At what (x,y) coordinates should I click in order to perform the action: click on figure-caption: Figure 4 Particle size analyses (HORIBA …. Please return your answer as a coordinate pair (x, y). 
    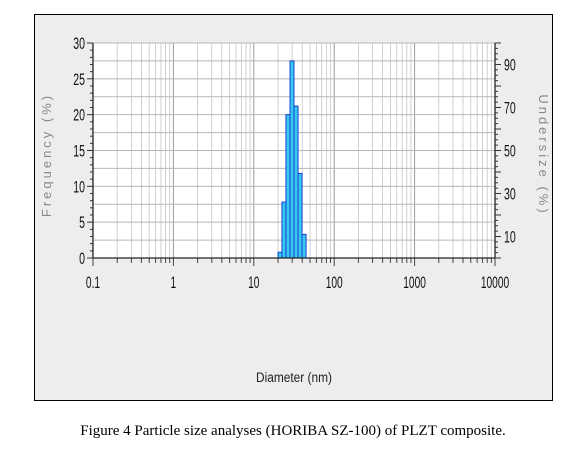
    Looking at the image, I should click on (293, 431).